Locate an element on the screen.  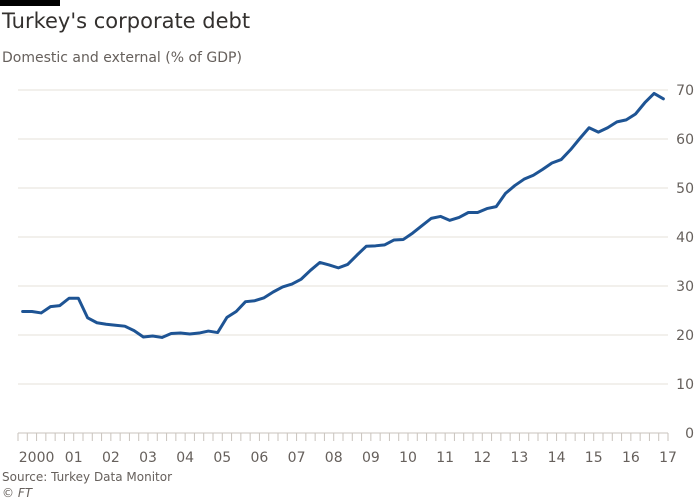
x-tick-label: 15 is located at coordinates (594, 458).